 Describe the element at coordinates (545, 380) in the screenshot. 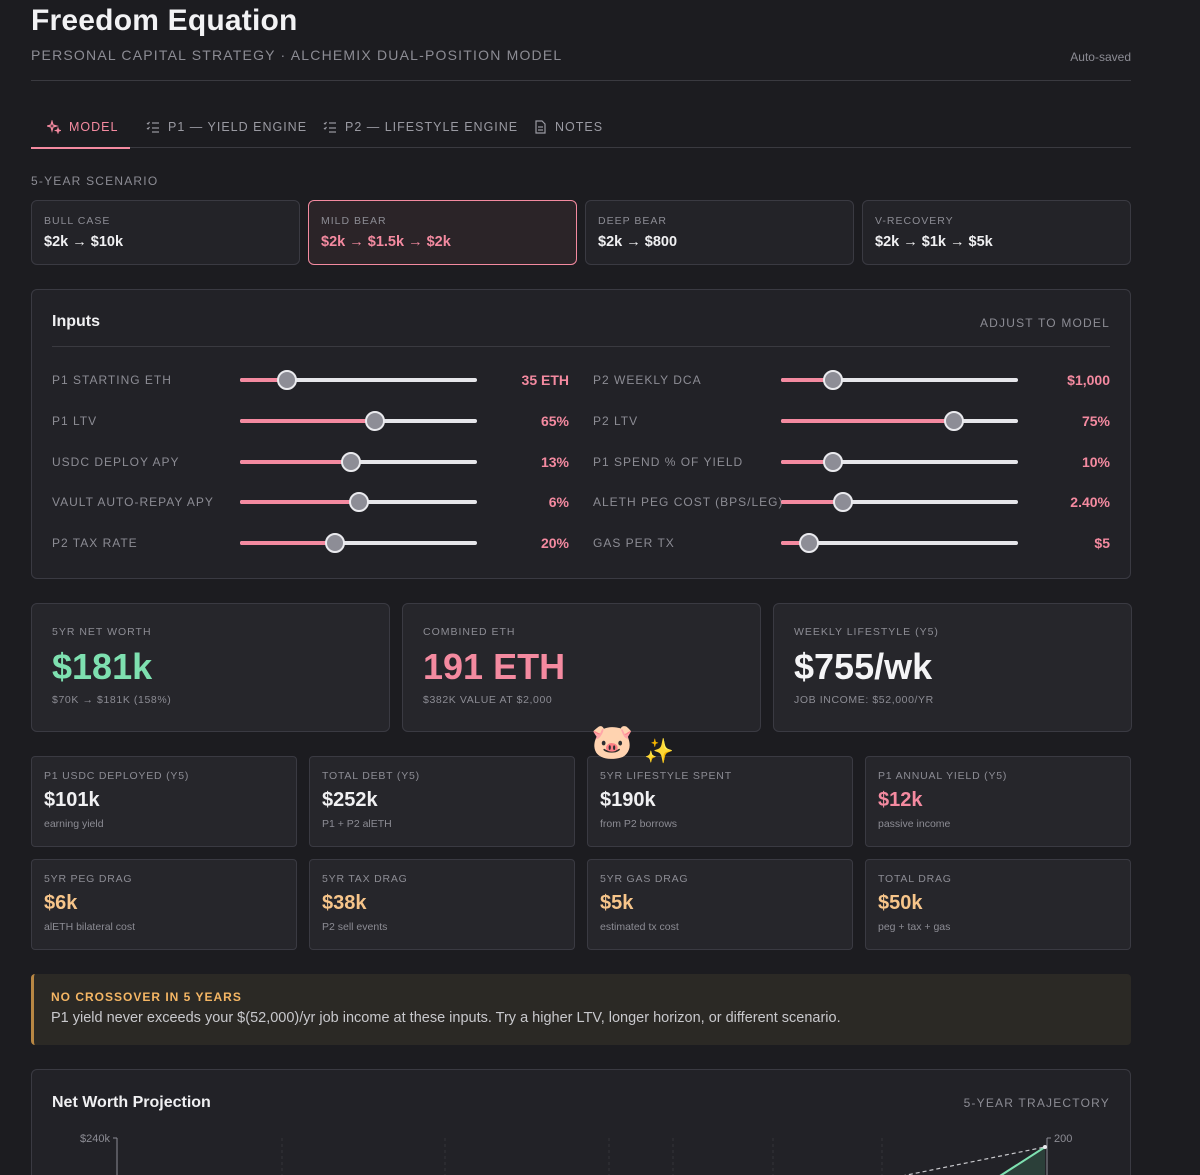

I see `slider-value: 35 ETH` at that location.